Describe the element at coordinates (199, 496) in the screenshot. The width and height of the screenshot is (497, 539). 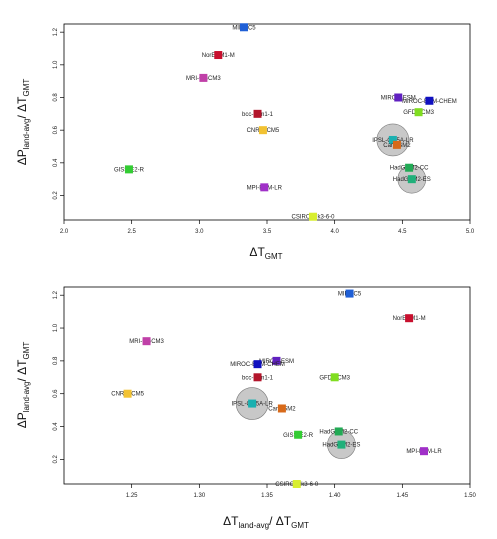
I see `x-tick-label: 1.30` at that location.